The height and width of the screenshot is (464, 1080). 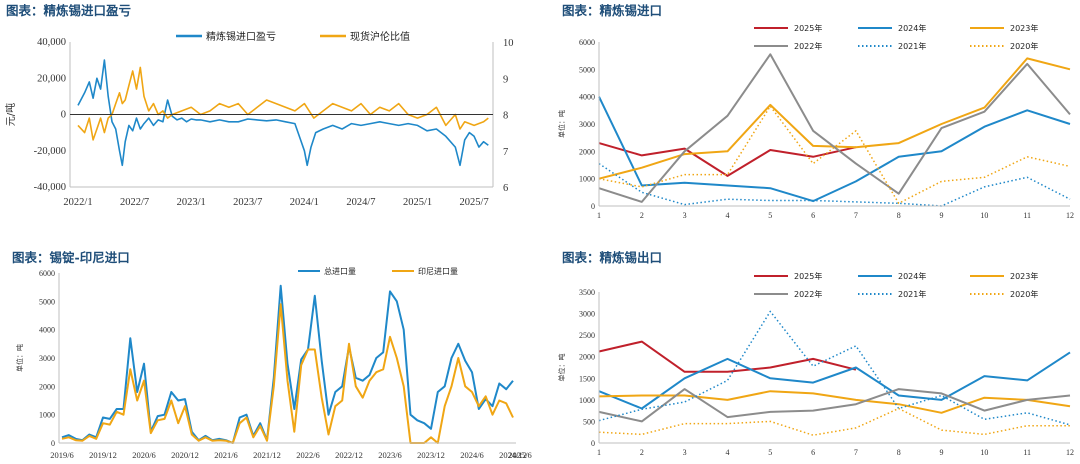 I want to click on x-tick-label: 2020/6, so click(x=144, y=455).